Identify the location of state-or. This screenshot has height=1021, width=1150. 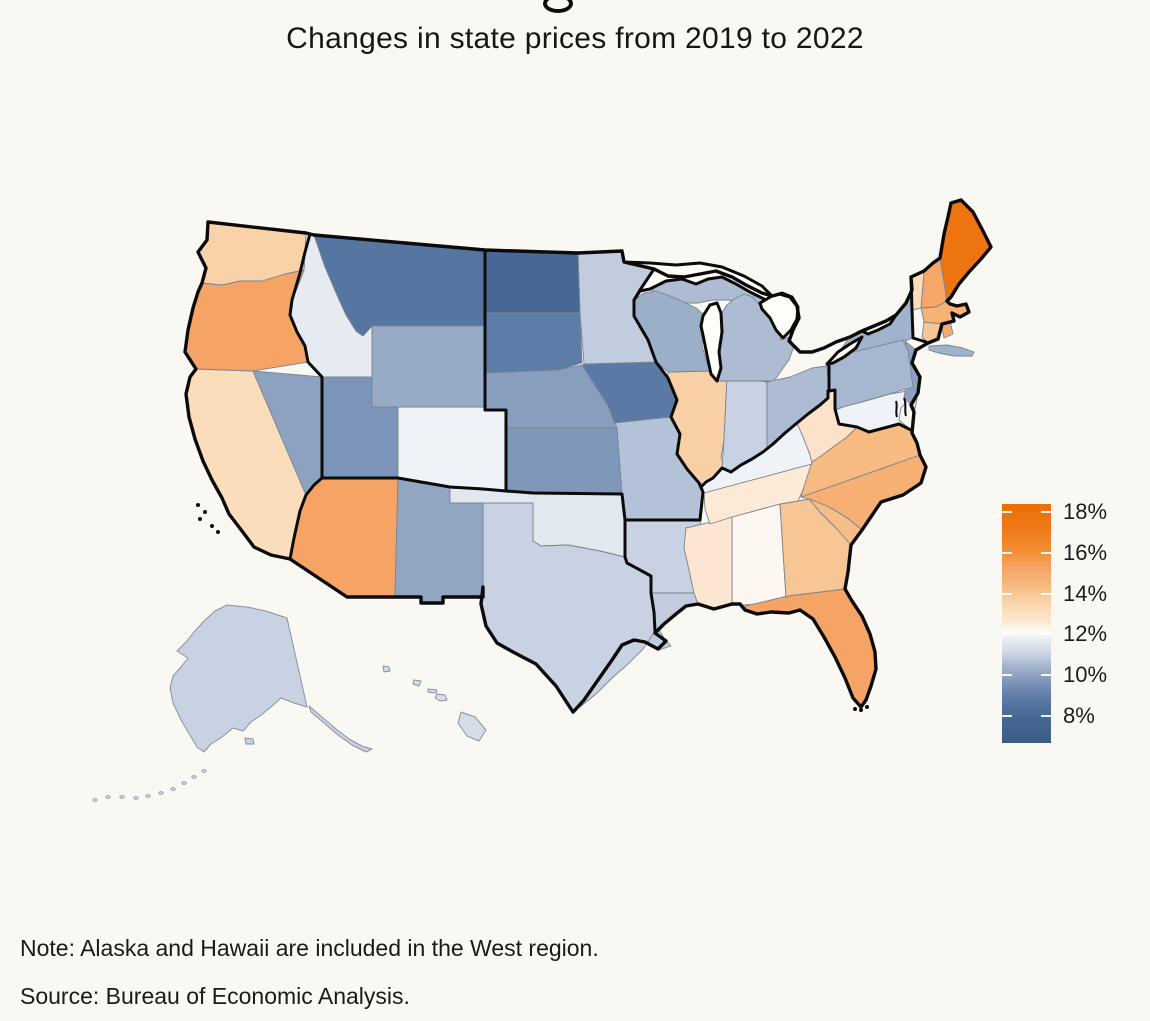
(246, 320).